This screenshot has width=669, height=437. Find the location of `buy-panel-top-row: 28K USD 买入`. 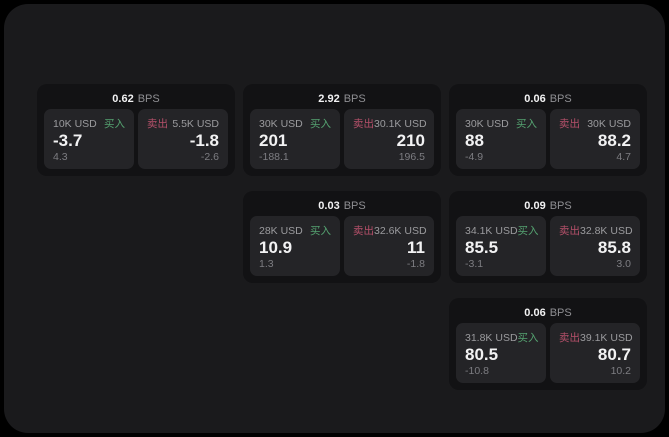

buy-panel-top-row: 28K USD 买入 is located at coordinates (295, 230).